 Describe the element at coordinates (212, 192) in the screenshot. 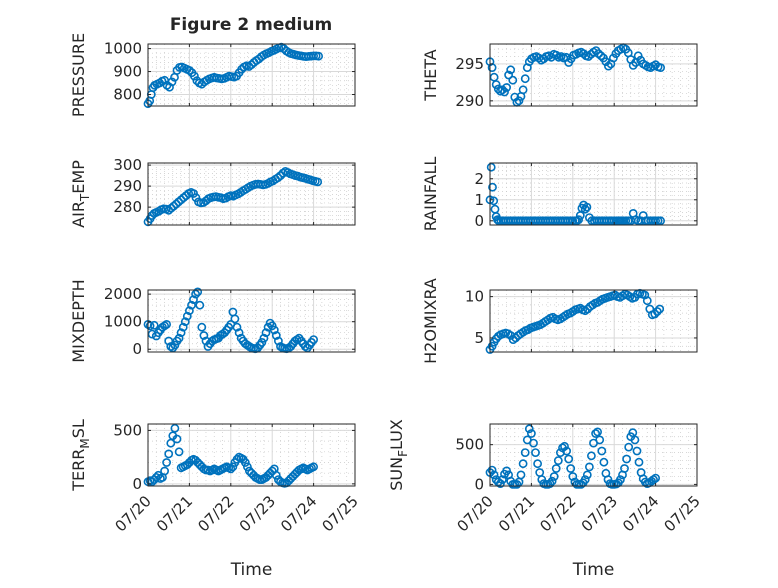

I see `subplot-air-temp: 280 290 300 AIRTEMP` at that location.